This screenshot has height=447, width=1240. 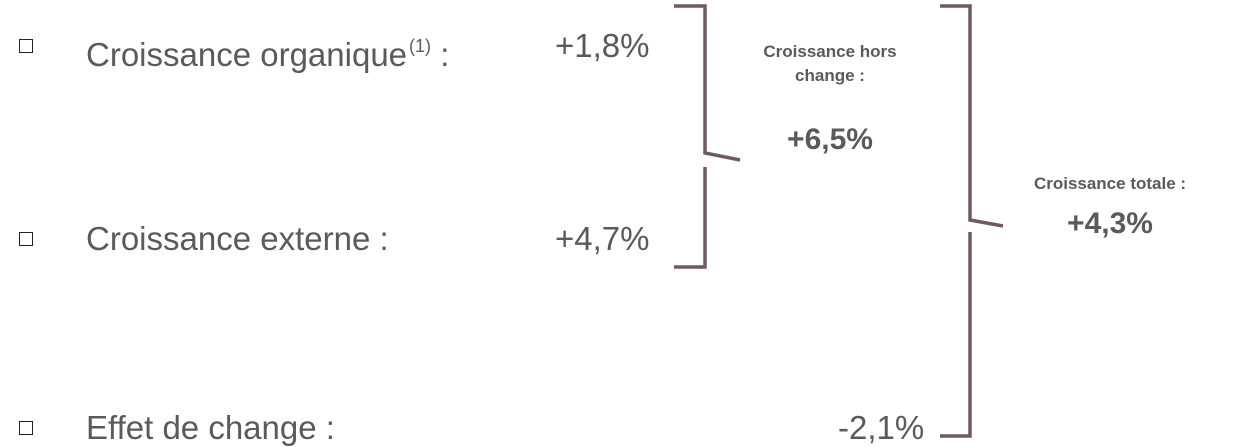 What do you see at coordinates (420, 46) in the screenshot?
I see `footnote-marker: (1)` at bounding box center [420, 46].